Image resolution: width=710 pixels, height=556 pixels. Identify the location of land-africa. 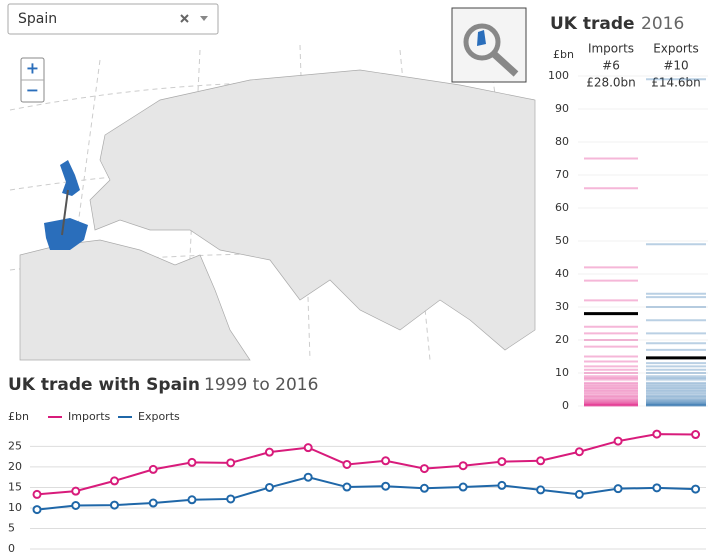
(135, 300).